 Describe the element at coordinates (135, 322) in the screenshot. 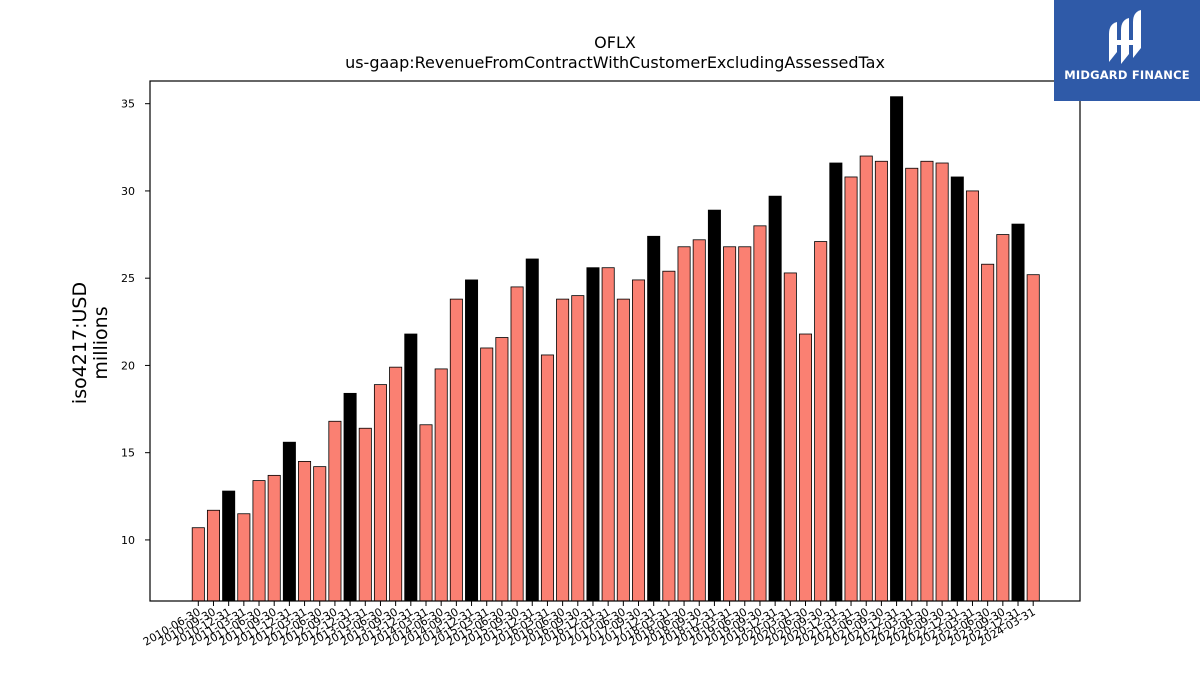

I see `y-axis-ticks: 10 15 20 25 30 35` at that location.